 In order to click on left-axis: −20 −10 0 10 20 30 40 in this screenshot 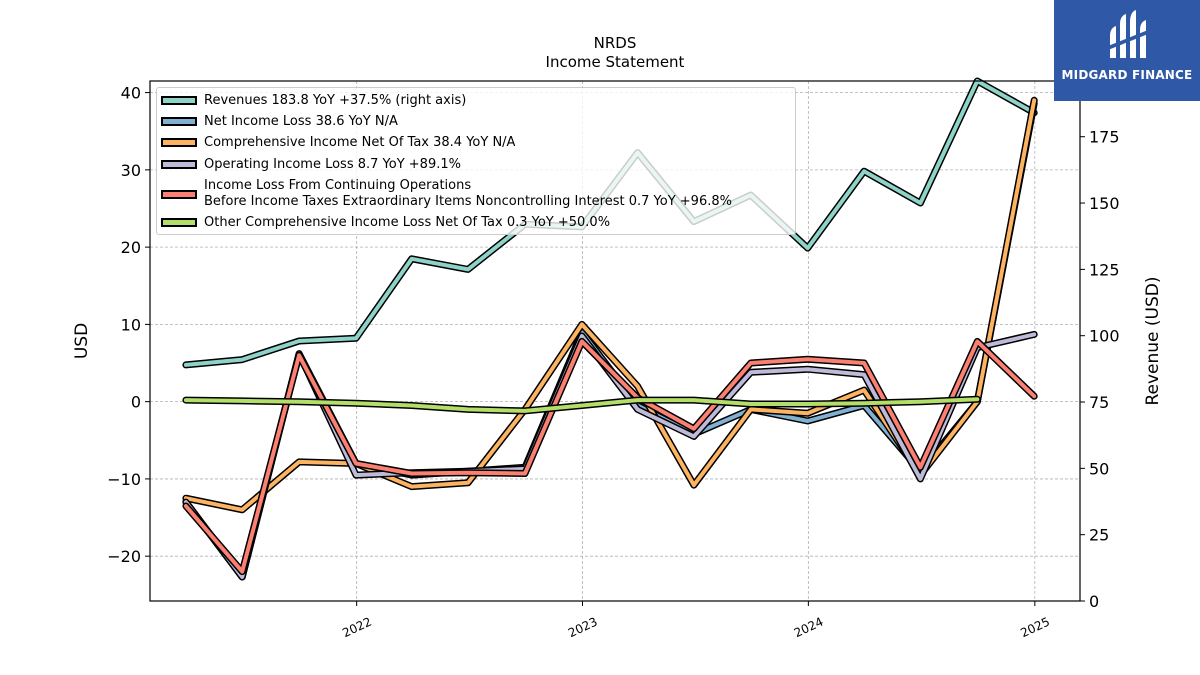, I will do `click(128, 325)`.